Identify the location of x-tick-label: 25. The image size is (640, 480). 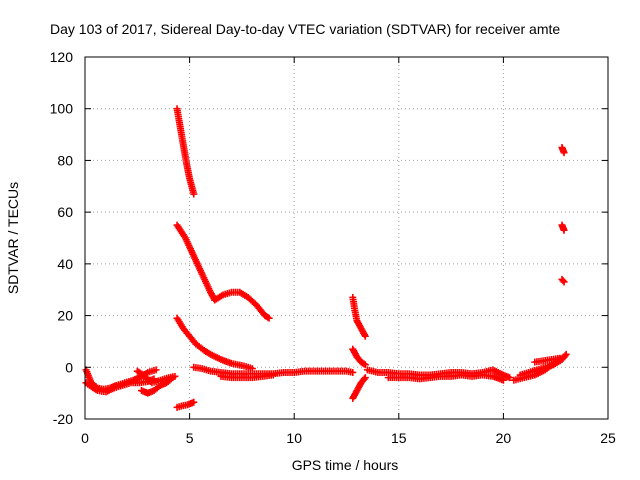
(608, 438).